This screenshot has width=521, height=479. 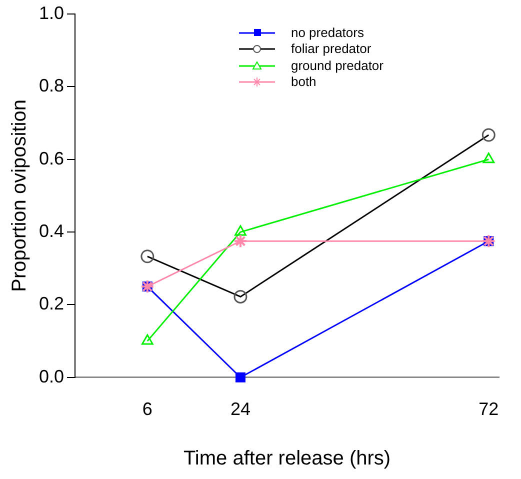 I want to click on y-tick-label: 0.2, so click(x=51, y=304).